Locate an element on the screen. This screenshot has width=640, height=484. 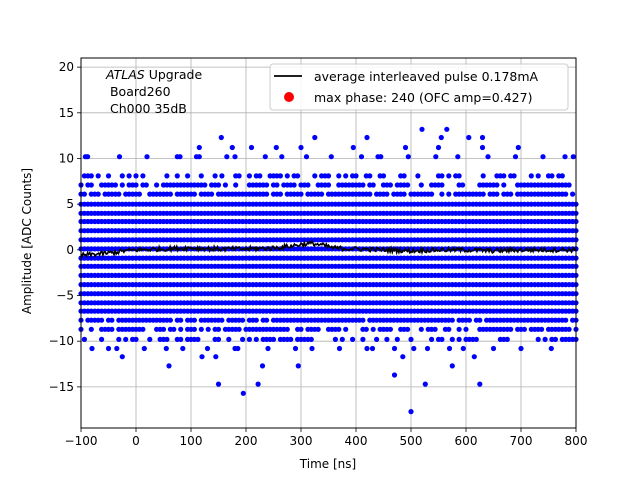
legend-red-marker is located at coordinates (289, 97).